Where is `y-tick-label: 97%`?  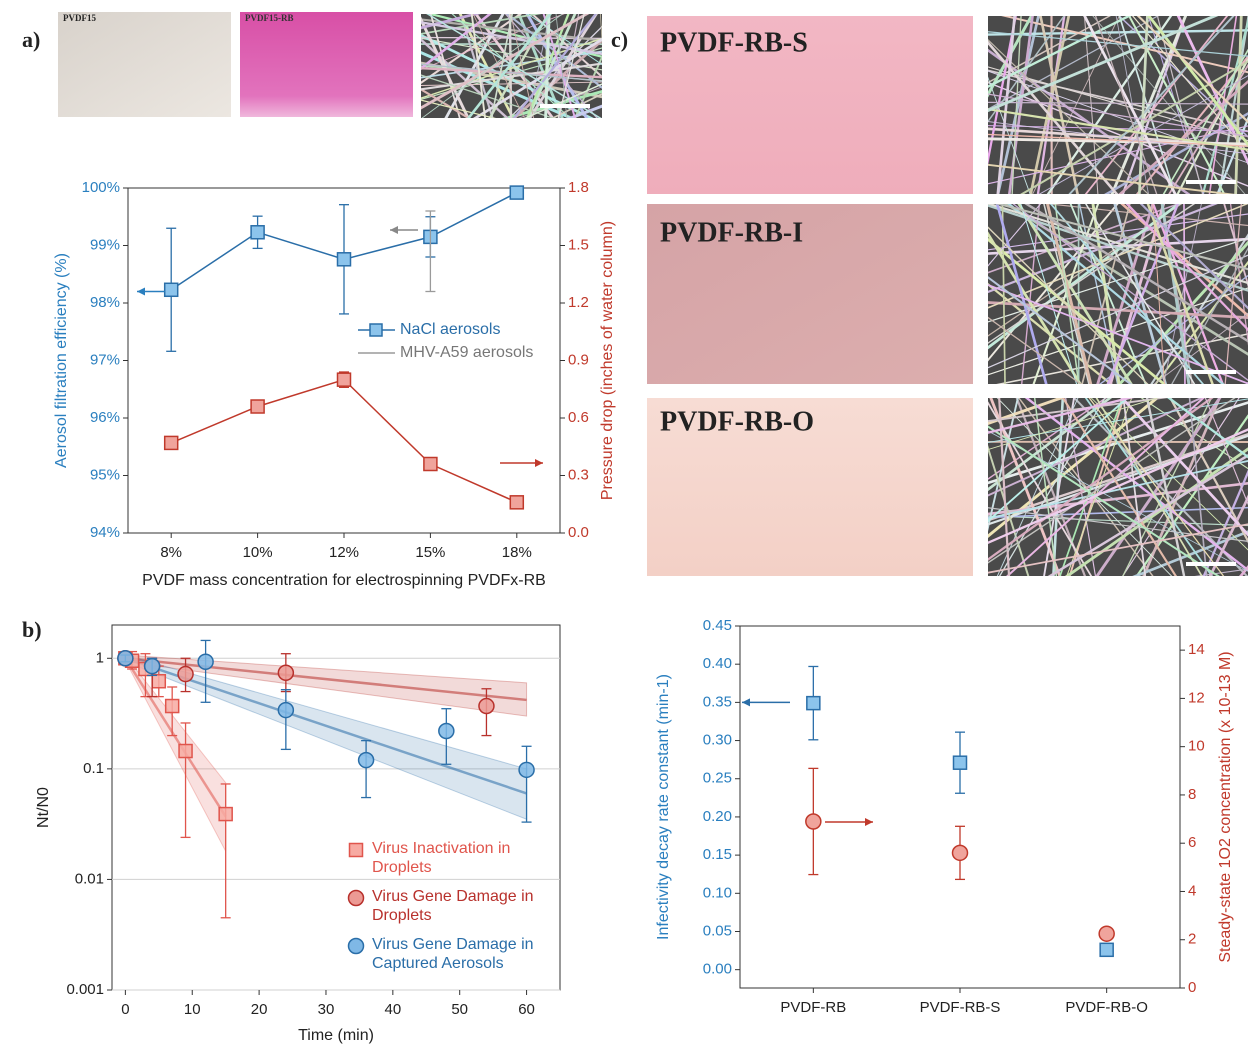 y-tick-label: 97% is located at coordinates (105, 359).